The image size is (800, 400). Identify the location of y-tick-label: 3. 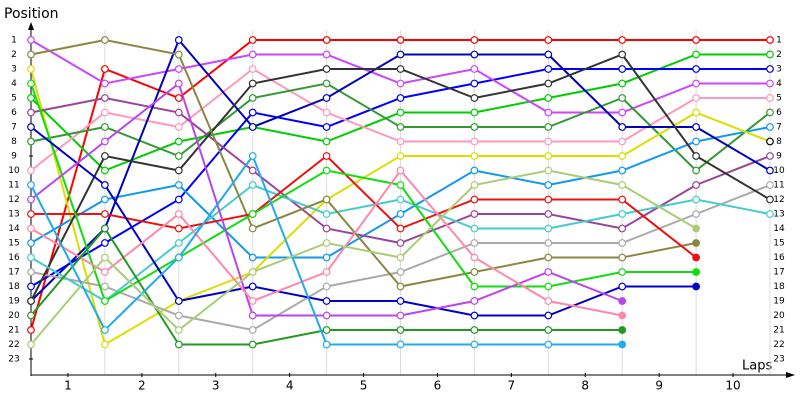
(14, 70).